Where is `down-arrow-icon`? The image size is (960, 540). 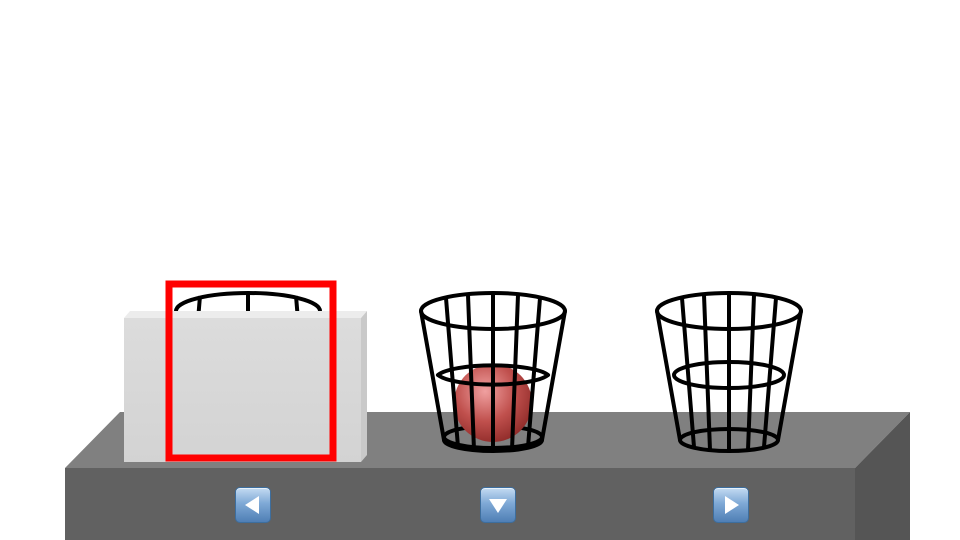
down-arrow-icon is located at coordinates (498, 506).